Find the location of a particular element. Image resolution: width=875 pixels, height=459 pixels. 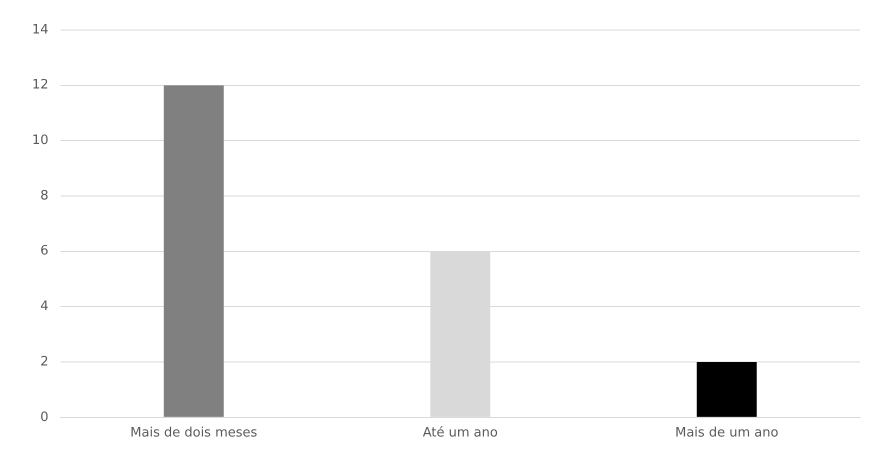

y-tick-label: 14 is located at coordinates (40, 30).